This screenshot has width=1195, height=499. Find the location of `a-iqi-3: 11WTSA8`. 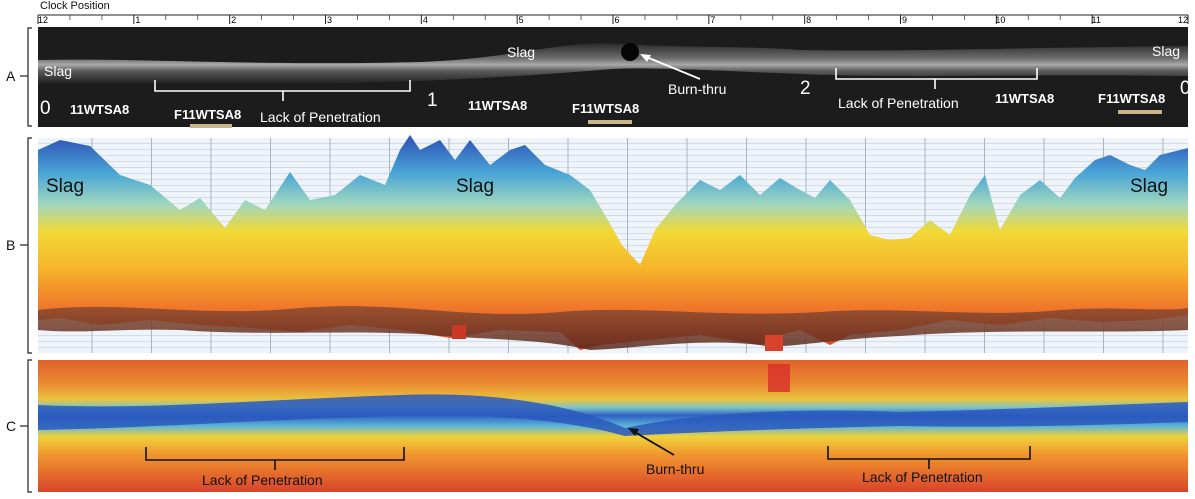

a-iqi-3: 11WTSA8 is located at coordinates (497, 105).